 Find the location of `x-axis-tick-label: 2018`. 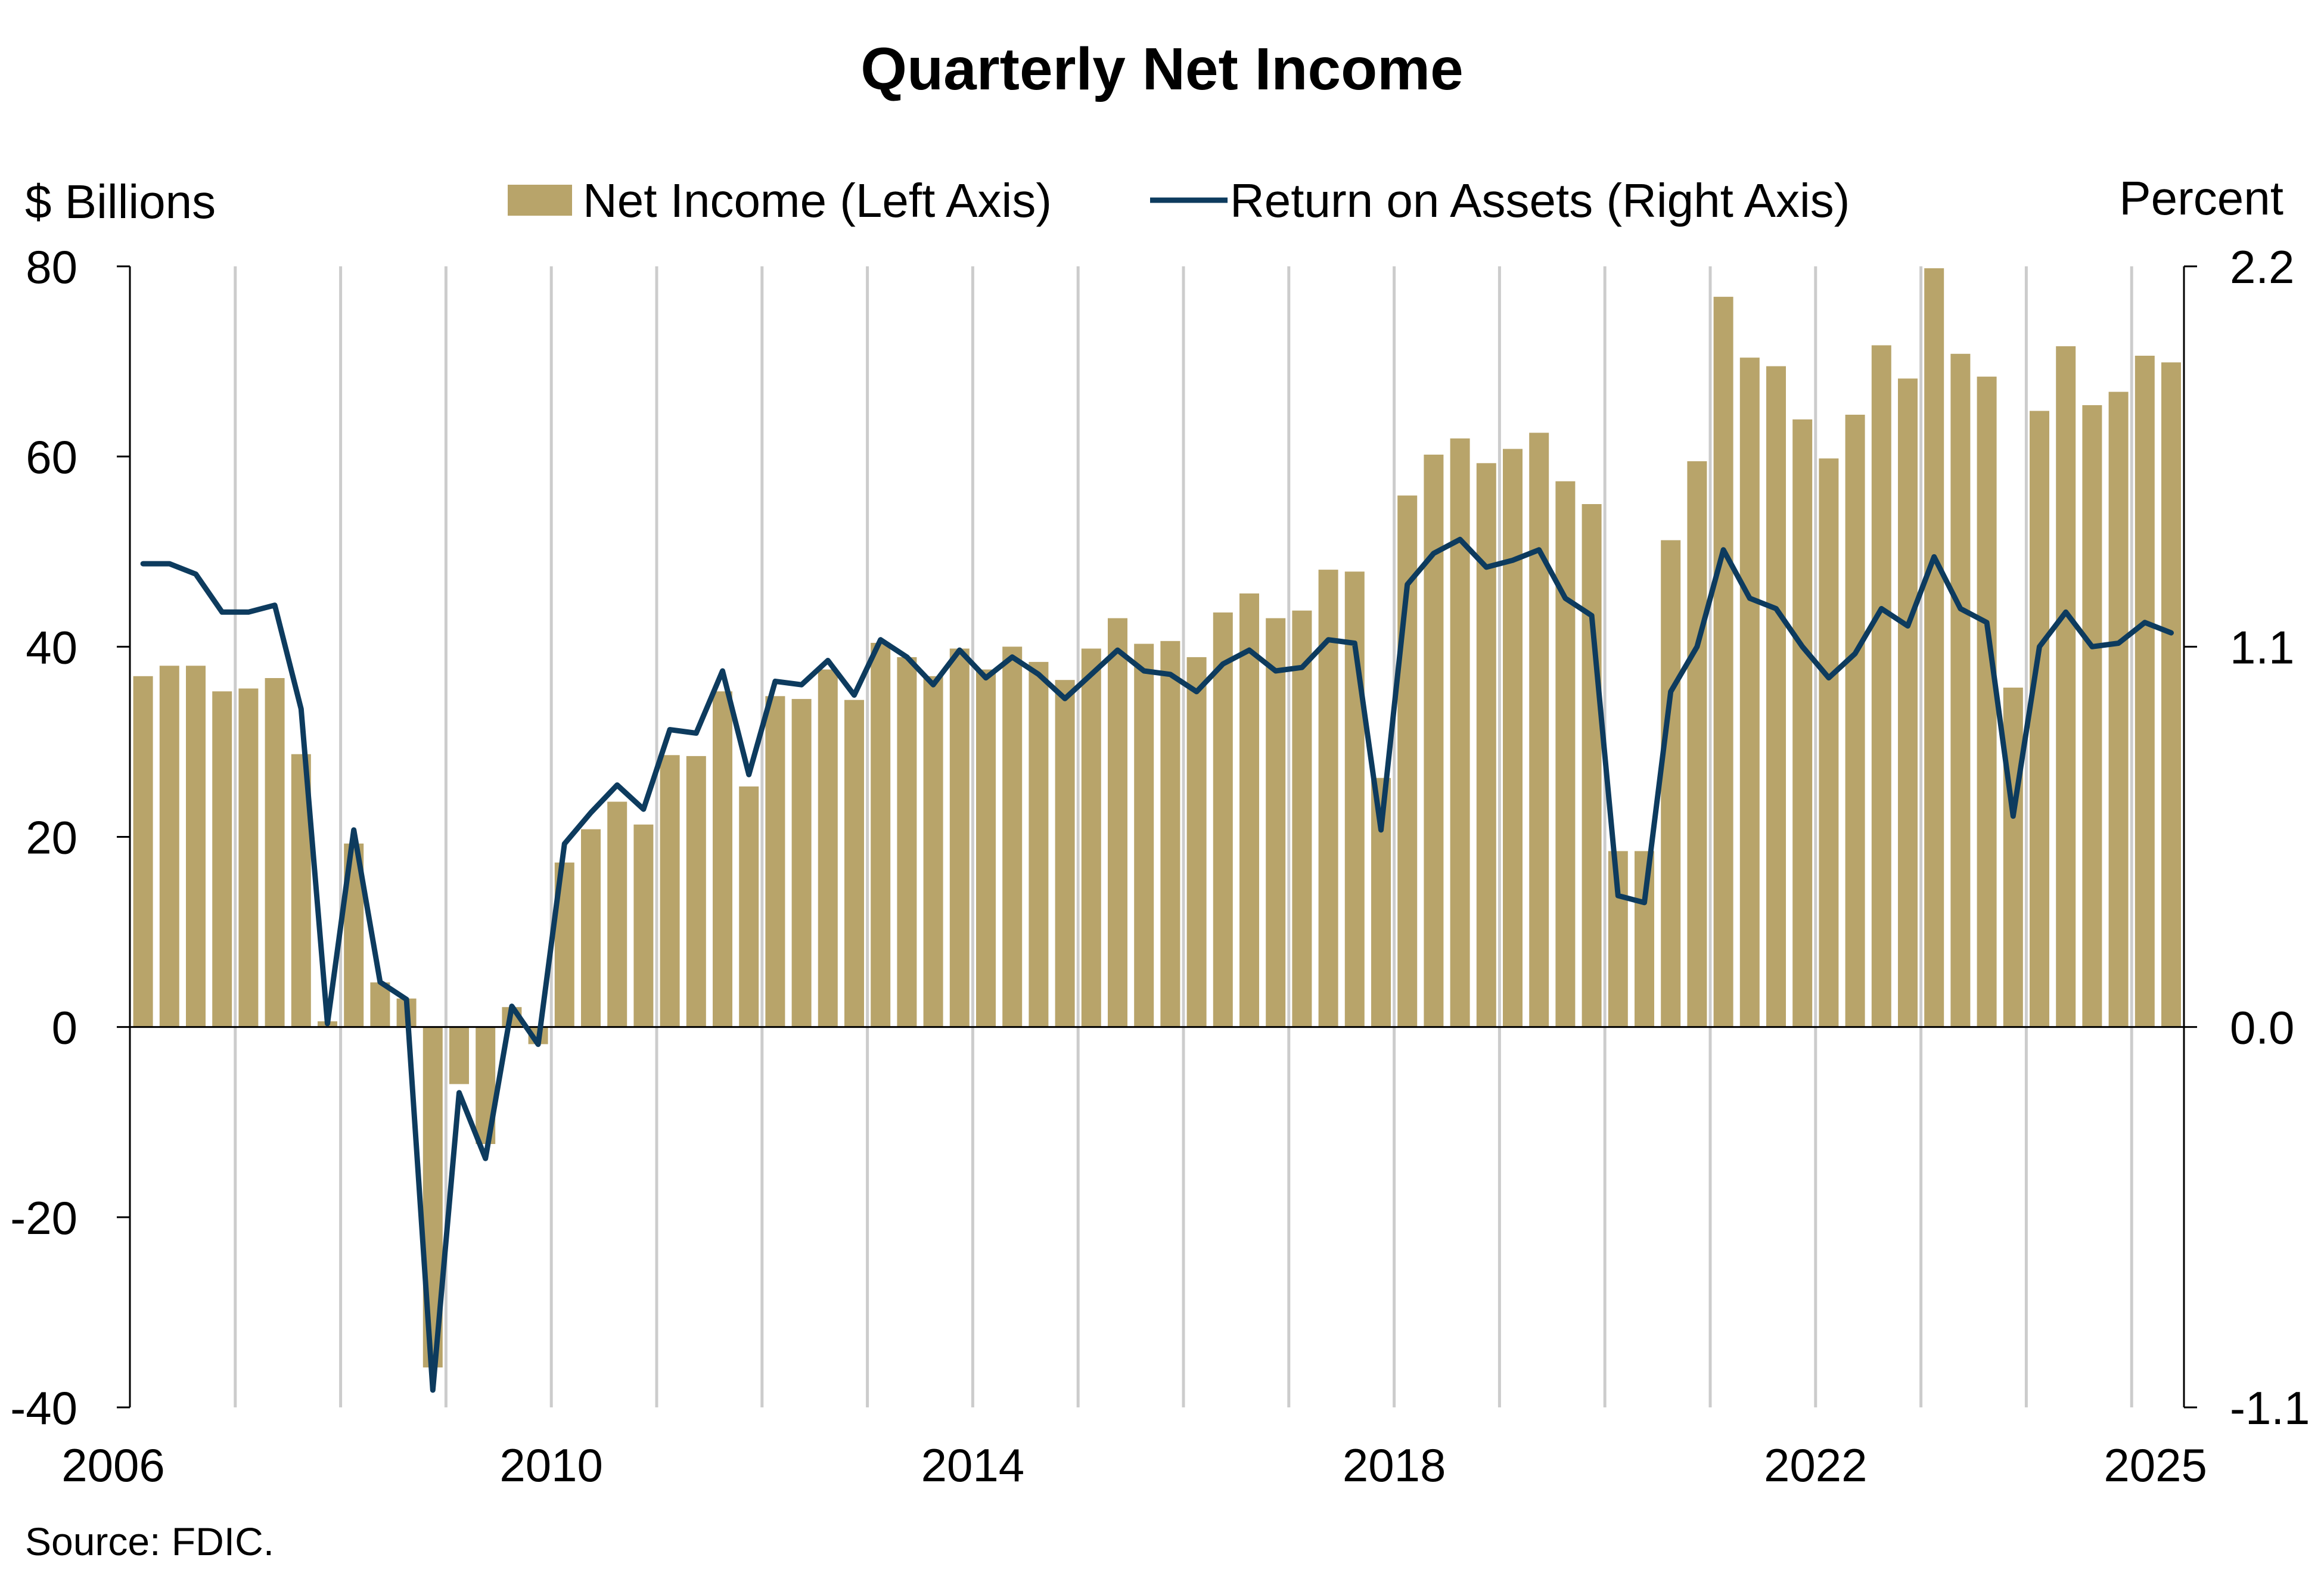

x-axis-tick-label: 2018 is located at coordinates (1394, 1465).